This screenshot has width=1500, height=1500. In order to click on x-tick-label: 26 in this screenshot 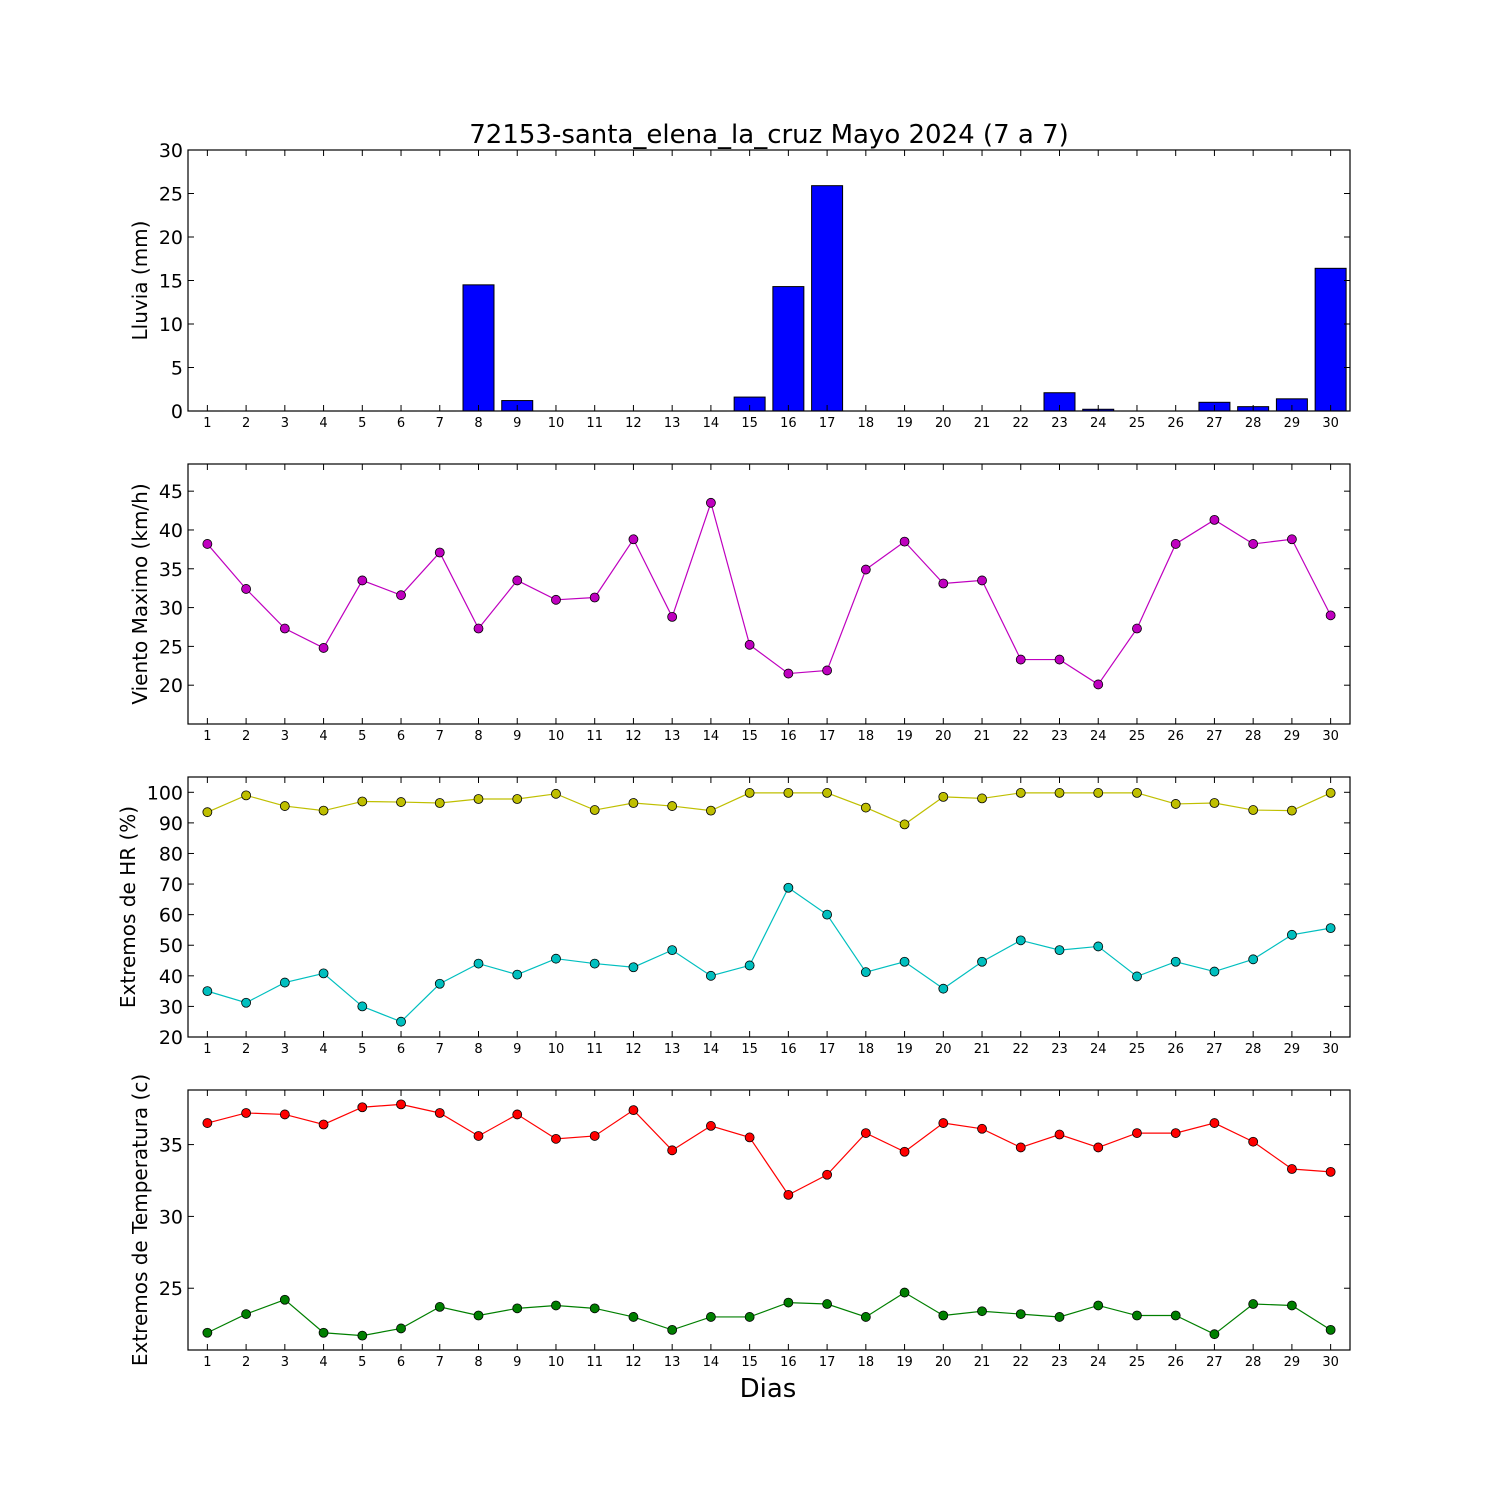, I will do `click(1175, 736)`.